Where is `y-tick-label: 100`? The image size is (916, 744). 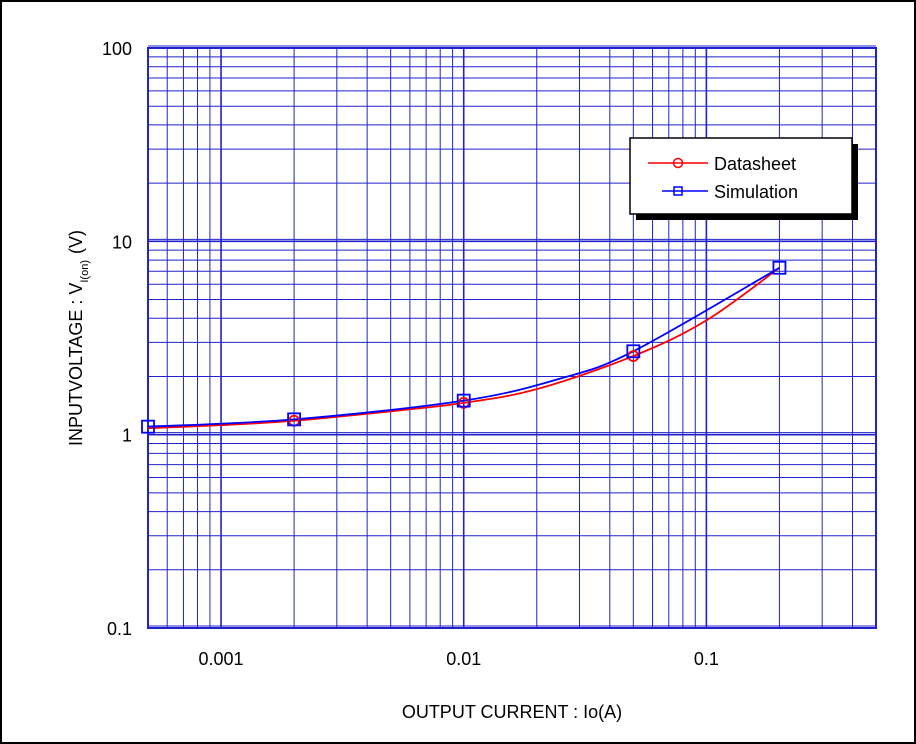 y-tick-label: 100 is located at coordinates (117, 49).